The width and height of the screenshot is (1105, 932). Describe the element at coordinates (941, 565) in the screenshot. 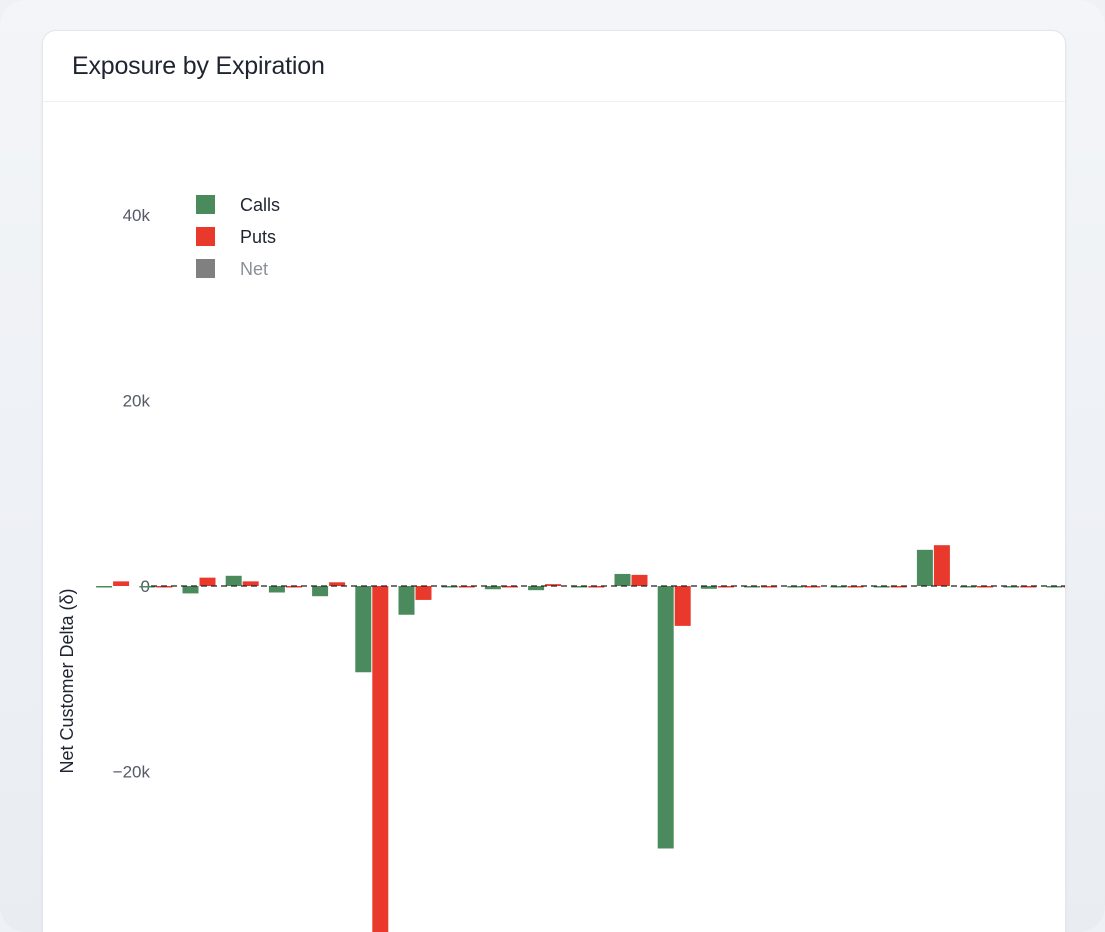

I see `bar-puts-e20` at that location.